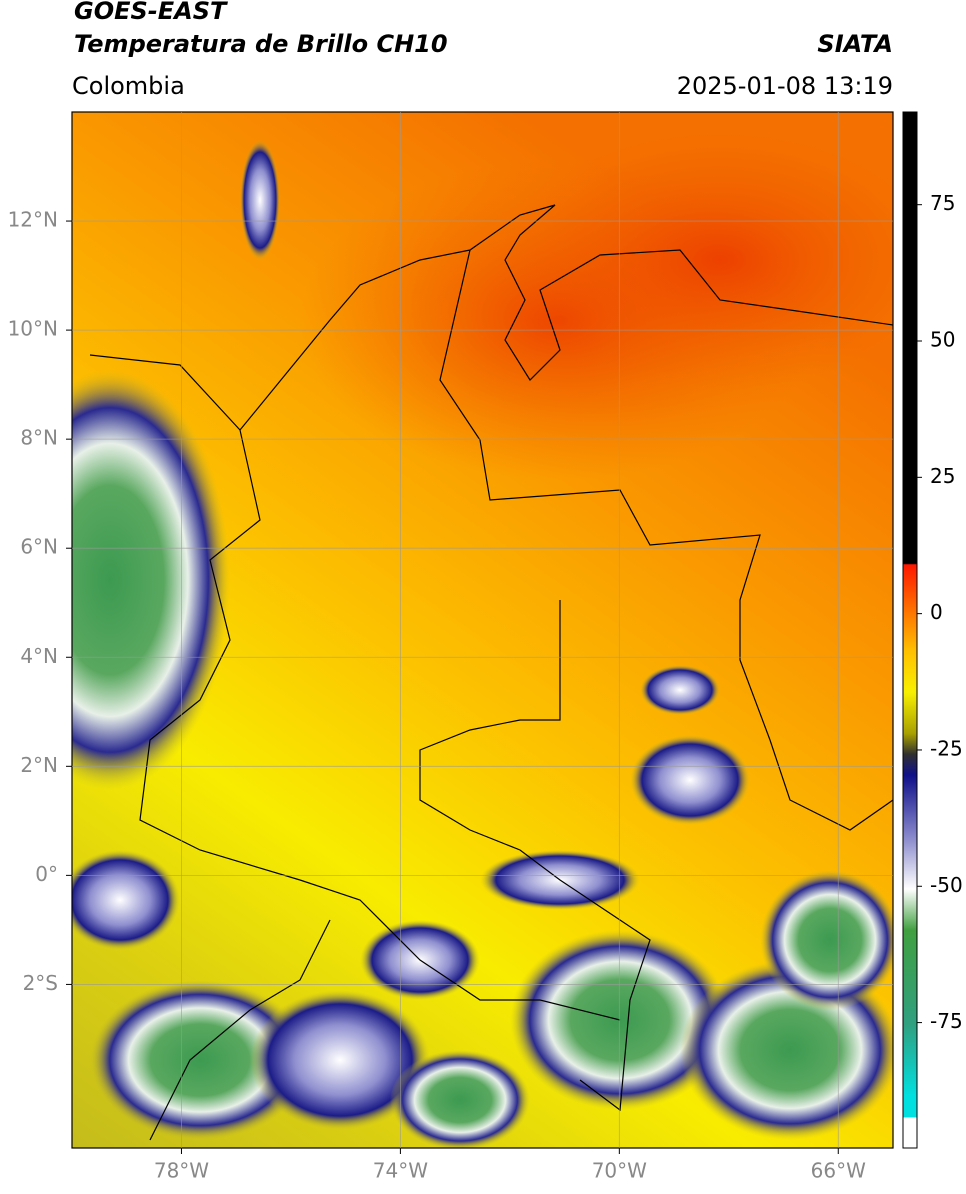 The width and height of the screenshot is (966, 1194). I want to click on lon-tick-label: 74°W, so click(400, 1171).